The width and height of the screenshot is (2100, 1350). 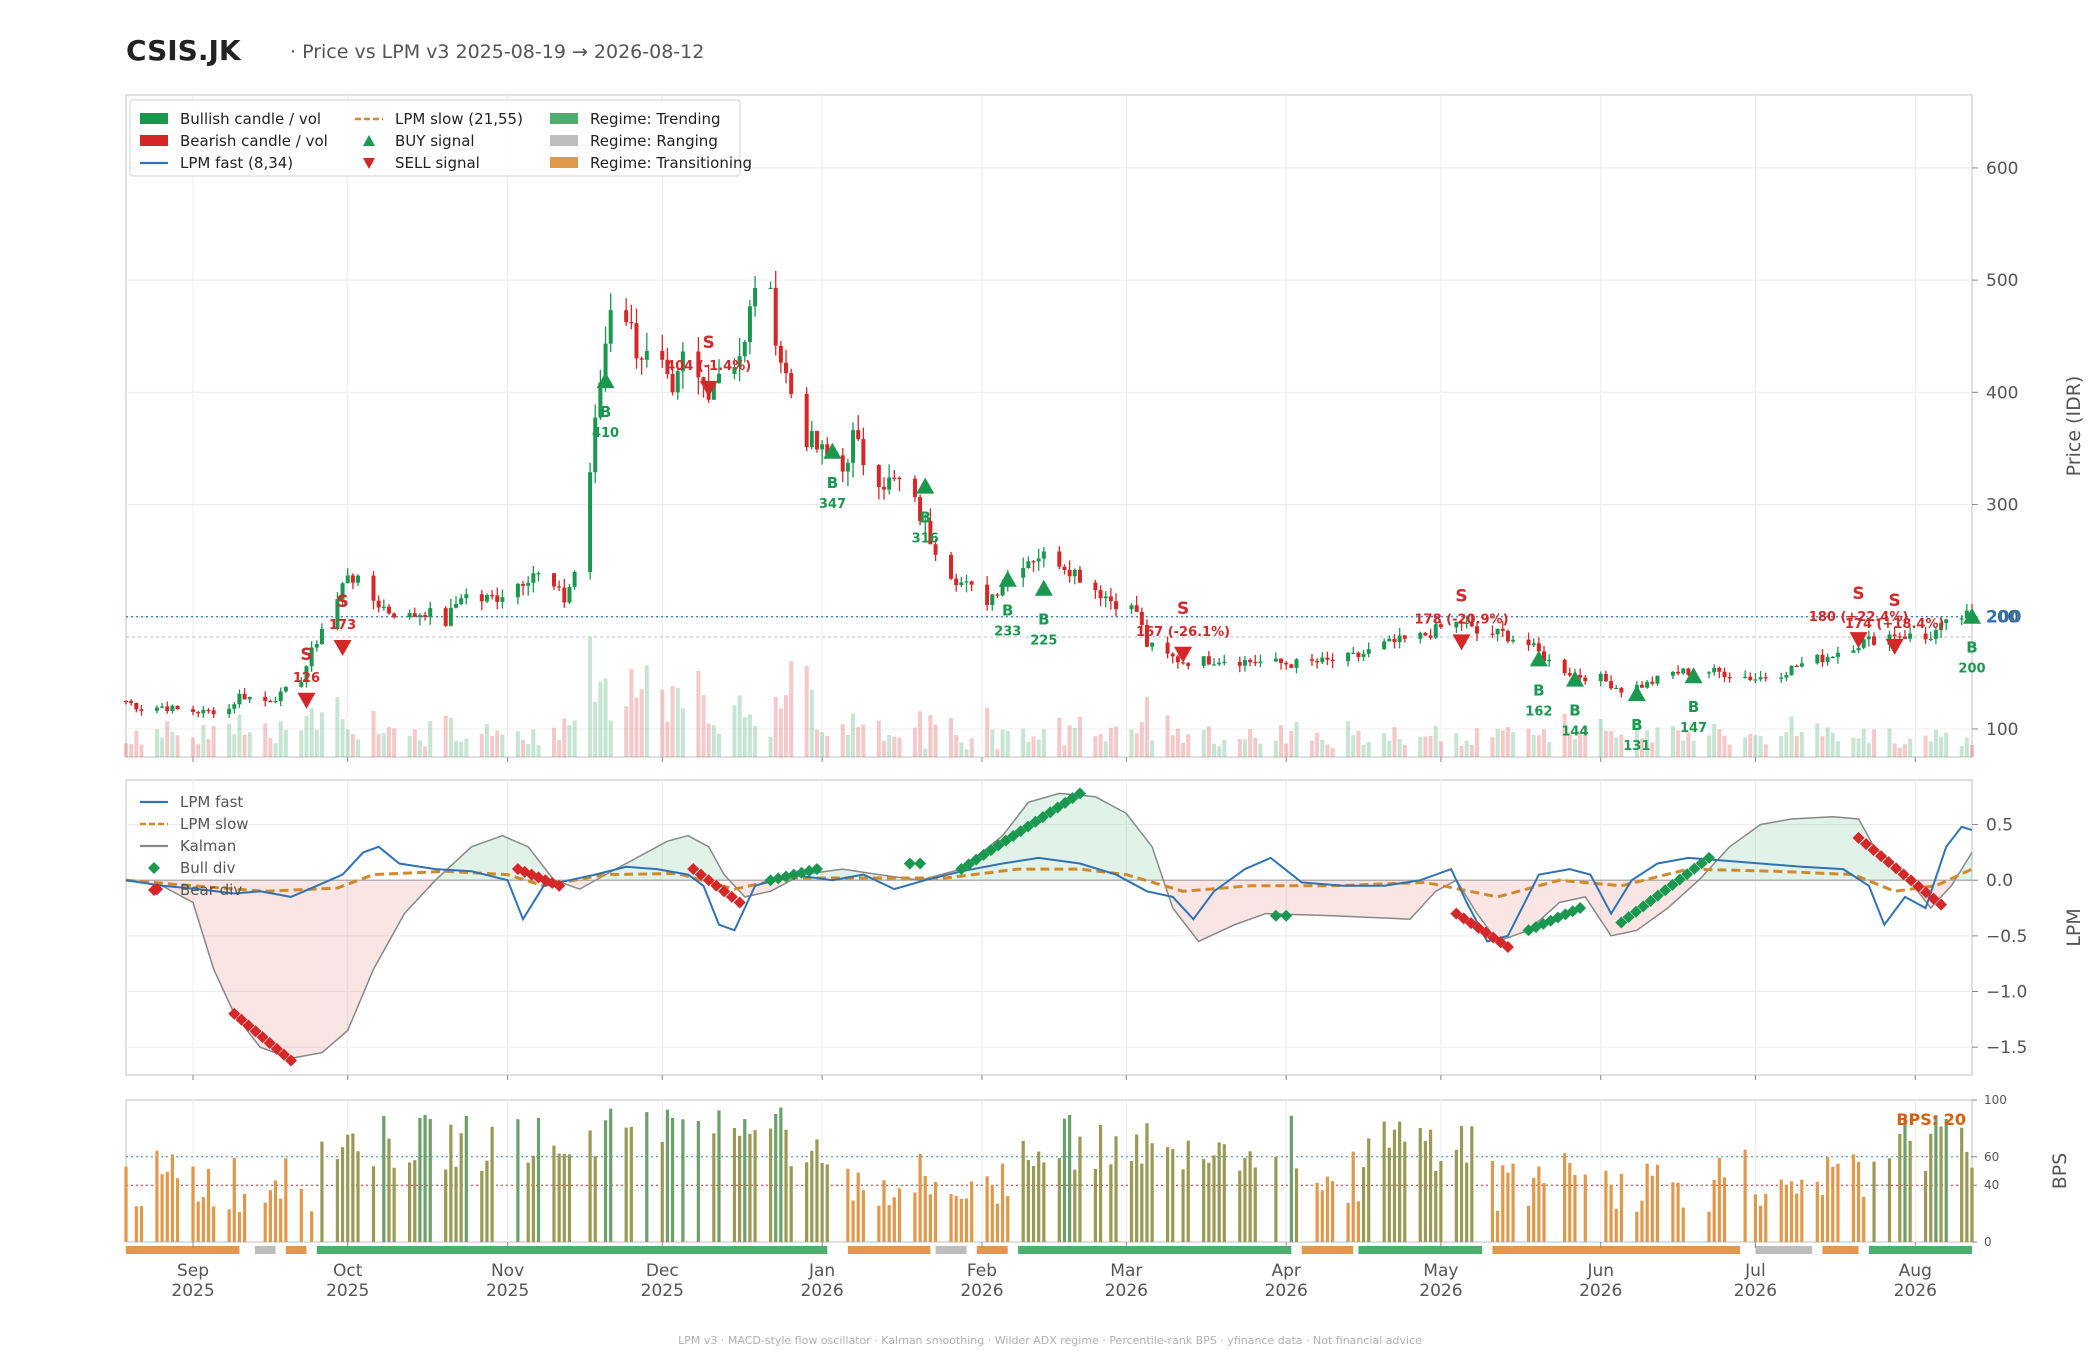 What do you see at coordinates (1636, 725) in the screenshot?
I see `buy-signal-letter: B` at bounding box center [1636, 725].